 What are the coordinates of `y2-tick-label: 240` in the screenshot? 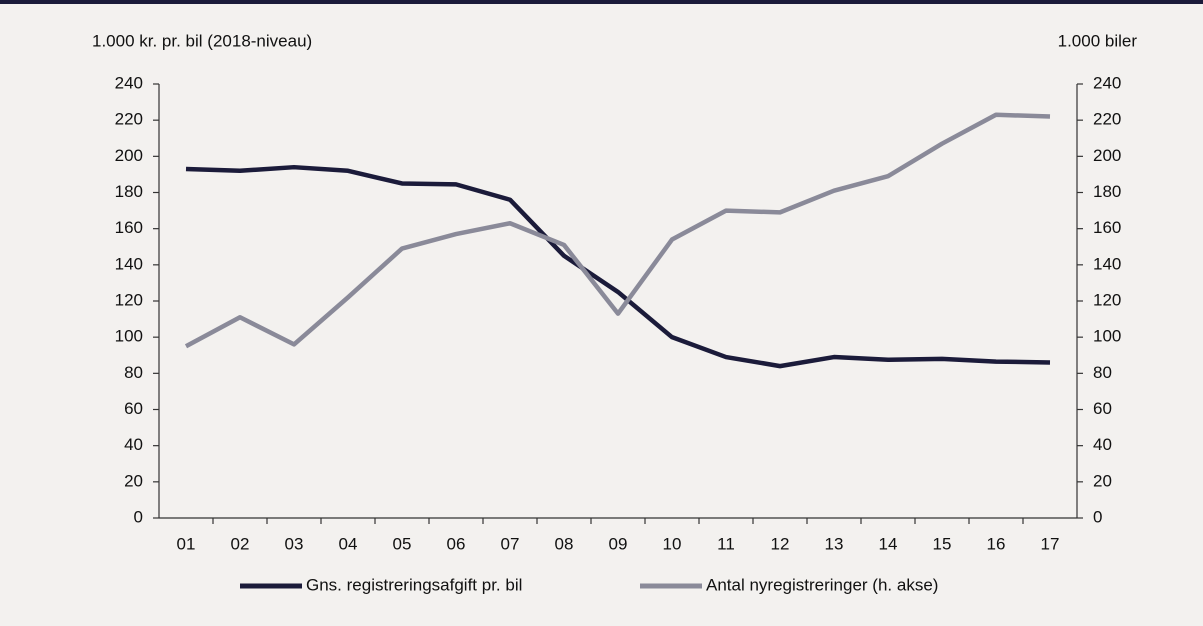 It's located at (1107, 82).